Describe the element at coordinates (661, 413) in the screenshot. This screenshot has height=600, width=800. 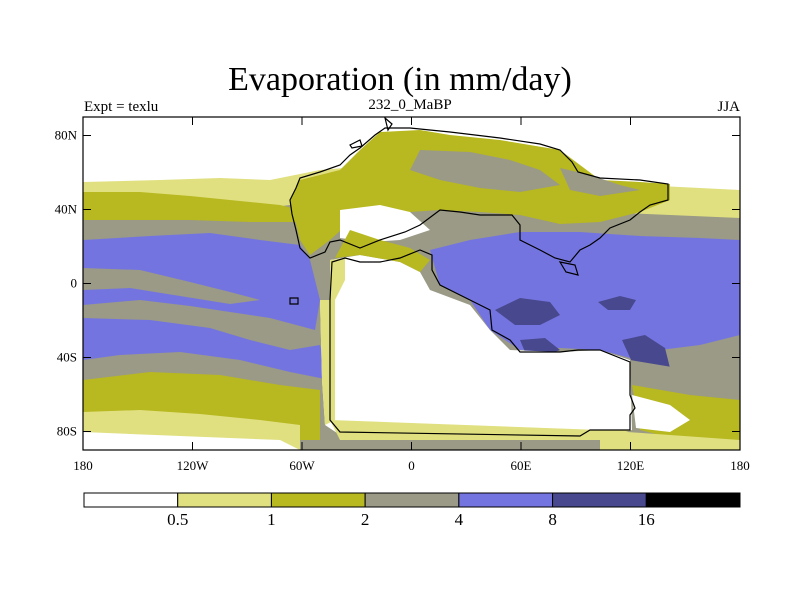
I see `field-east-south-low` at that location.